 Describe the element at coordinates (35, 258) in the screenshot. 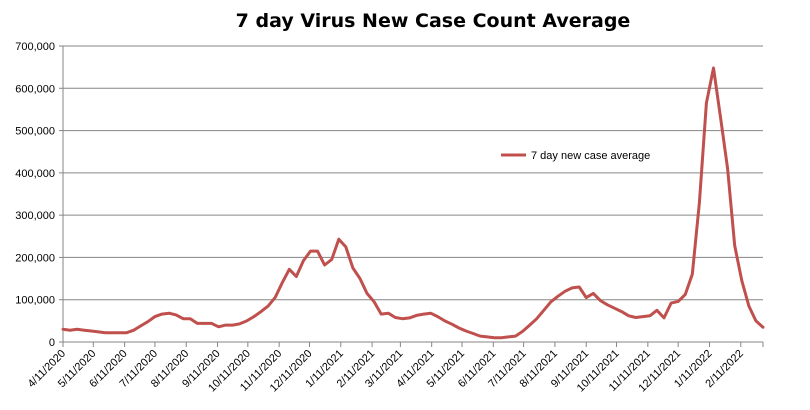

I see `y-tick-label: 200,000` at that location.